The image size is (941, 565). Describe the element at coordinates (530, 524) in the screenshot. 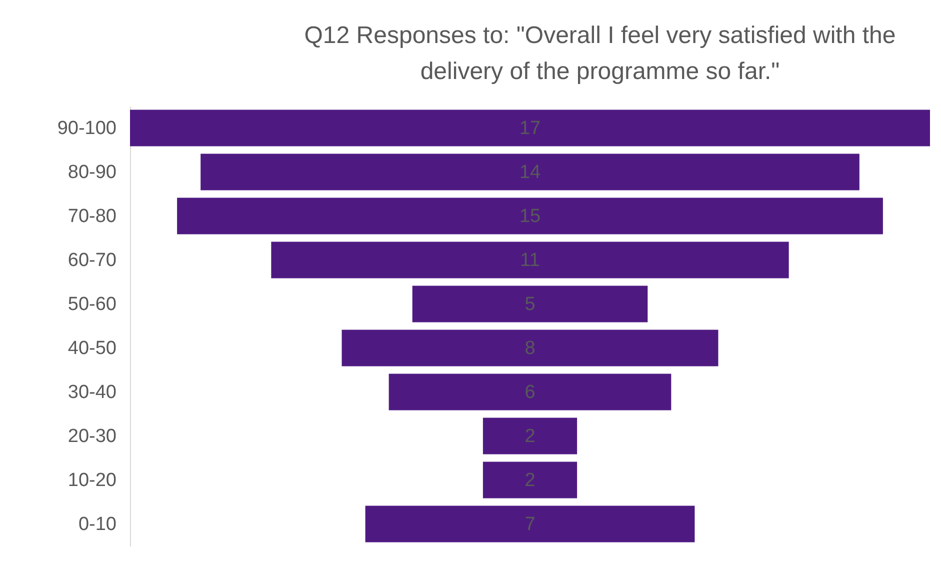

I see `data-label: 7` at that location.